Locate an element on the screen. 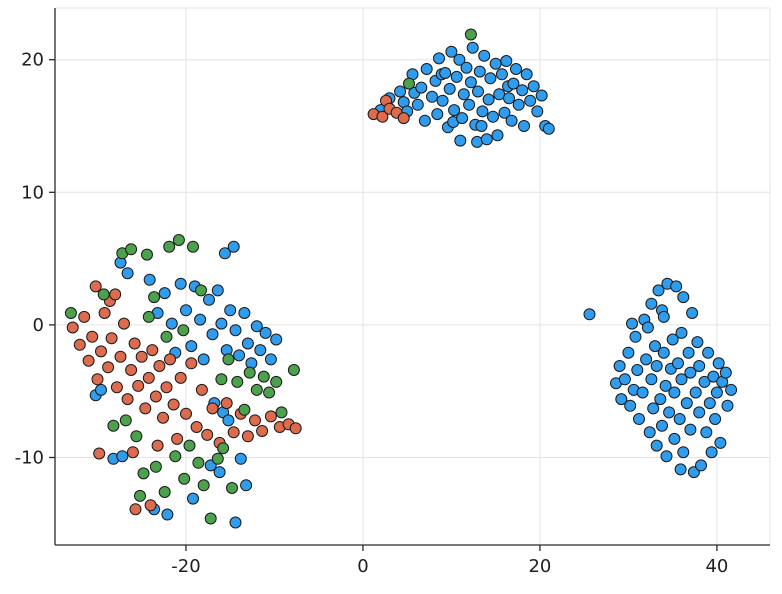 The image size is (782, 594). y-tick-label: 20 is located at coordinates (32, 60).